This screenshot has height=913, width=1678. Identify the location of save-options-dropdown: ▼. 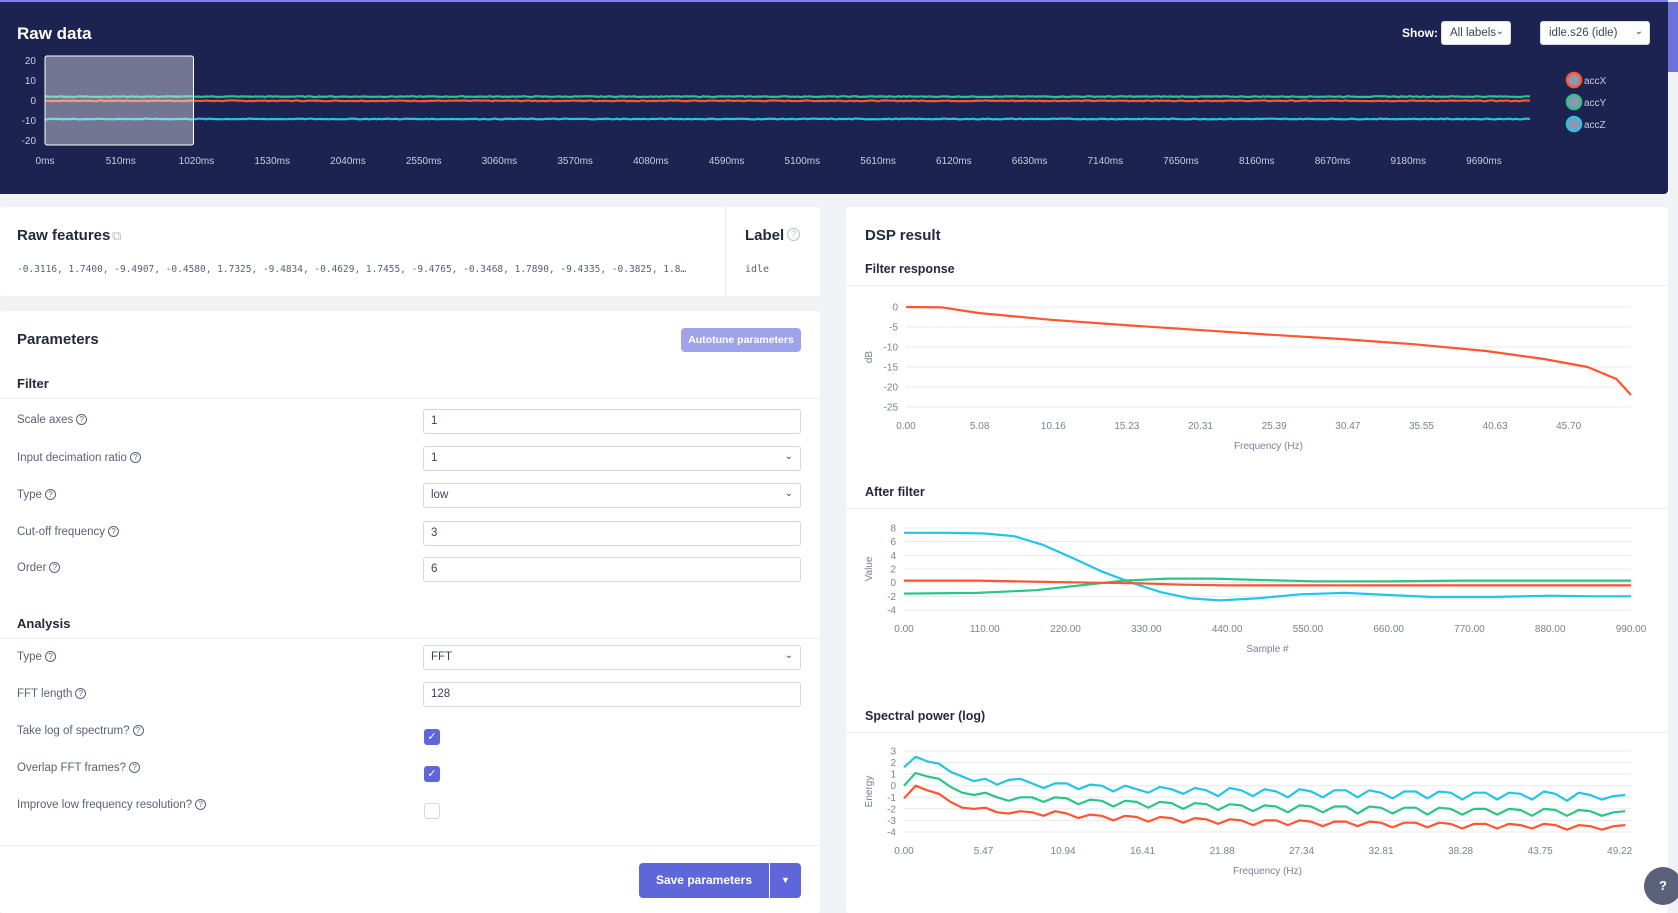
(785, 880).